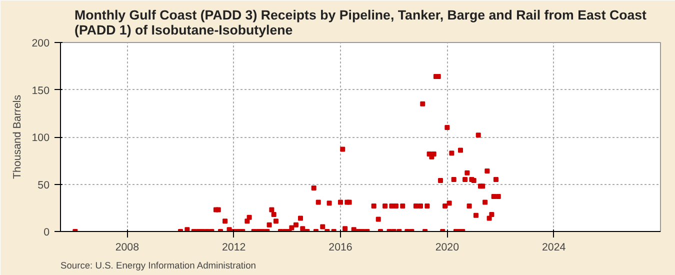 The image size is (675, 275). What do you see at coordinates (447, 248) in the screenshot?
I see `x-tick-label: 2020` at bounding box center [447, 248].